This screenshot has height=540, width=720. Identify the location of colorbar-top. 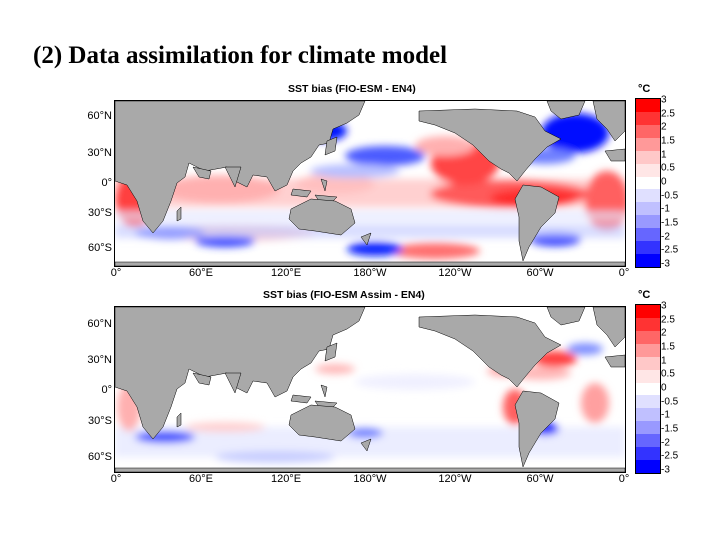
(648, 183).